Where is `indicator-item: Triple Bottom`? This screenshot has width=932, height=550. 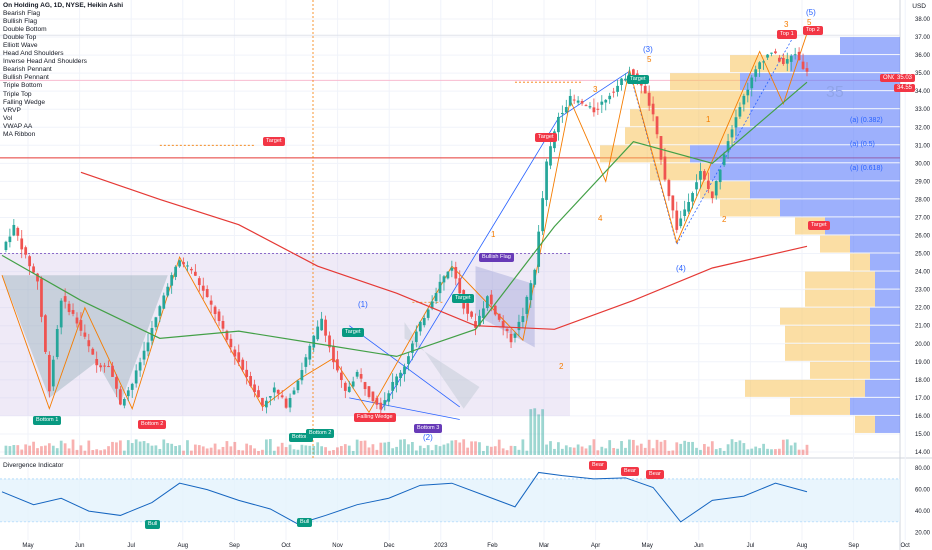 indicator-item: Triple Bottom is located at coordinates (22, 86).